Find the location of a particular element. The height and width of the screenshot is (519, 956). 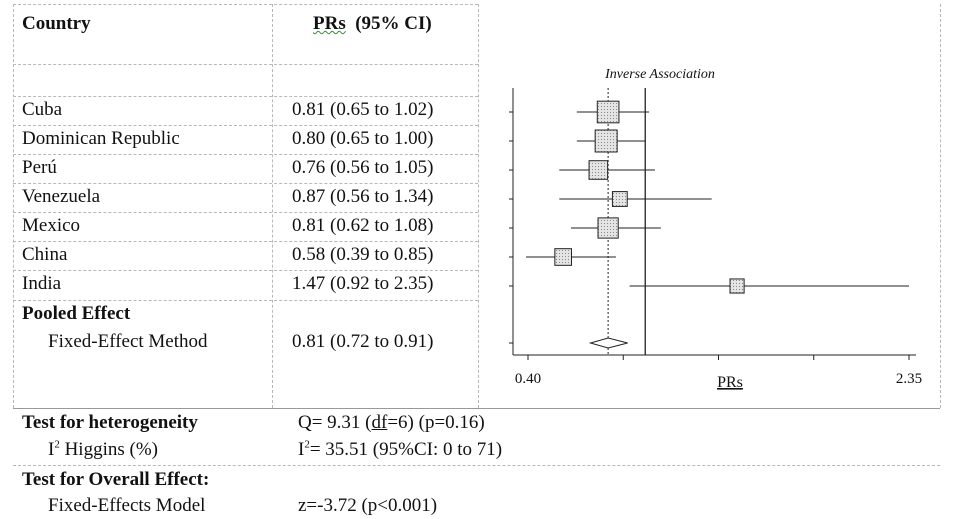

table-left-border is located at coordinates (13, 206).